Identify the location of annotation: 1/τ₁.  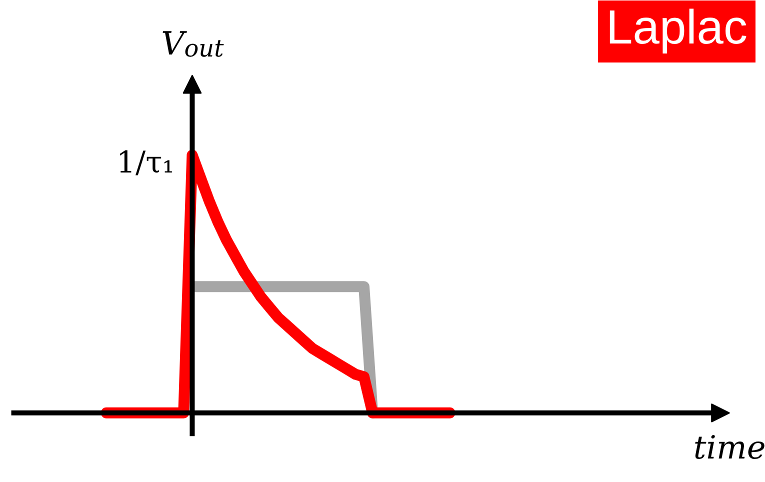
(145, 163).